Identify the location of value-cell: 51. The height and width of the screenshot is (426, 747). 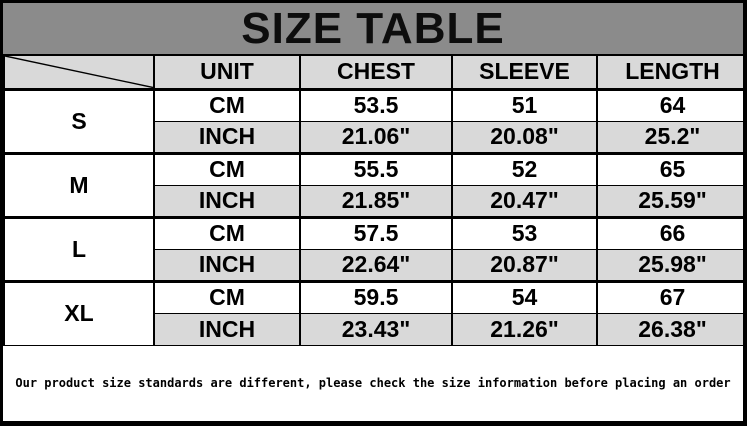
(524, 104).